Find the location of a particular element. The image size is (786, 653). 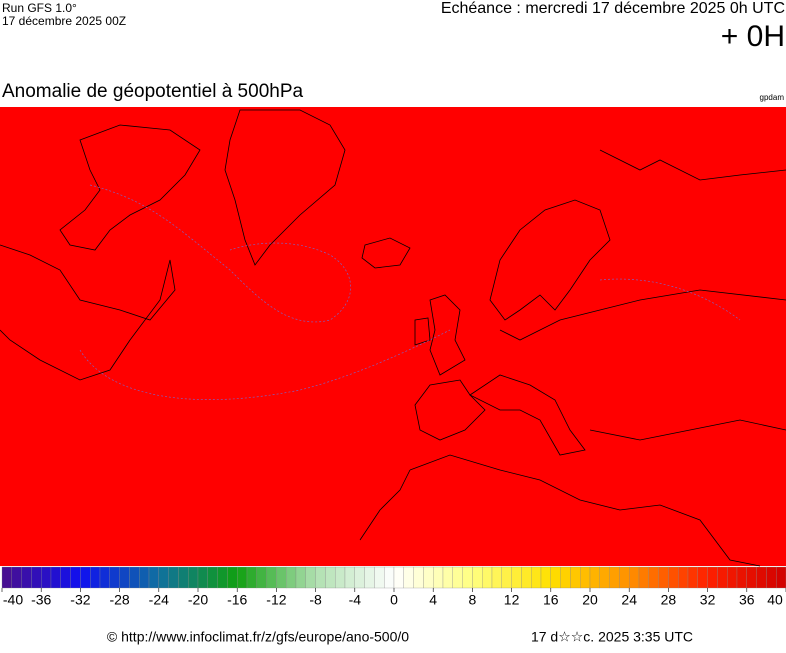

colorbar-tick-label: -8 is located at coordinates (315, 600).